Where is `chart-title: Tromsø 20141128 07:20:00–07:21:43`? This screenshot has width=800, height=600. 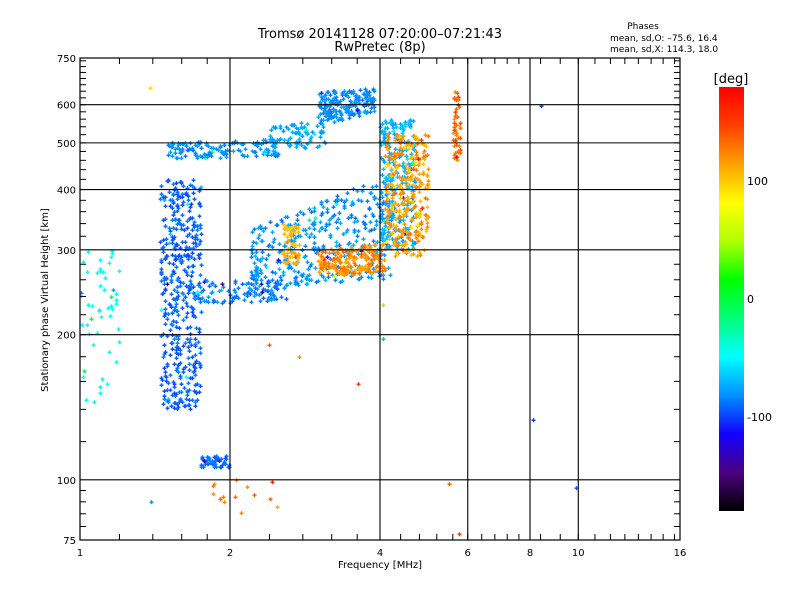
chart-title: Tromsø 20141128 07:20:00–07:21:43 is located at coordinates (379, 34).